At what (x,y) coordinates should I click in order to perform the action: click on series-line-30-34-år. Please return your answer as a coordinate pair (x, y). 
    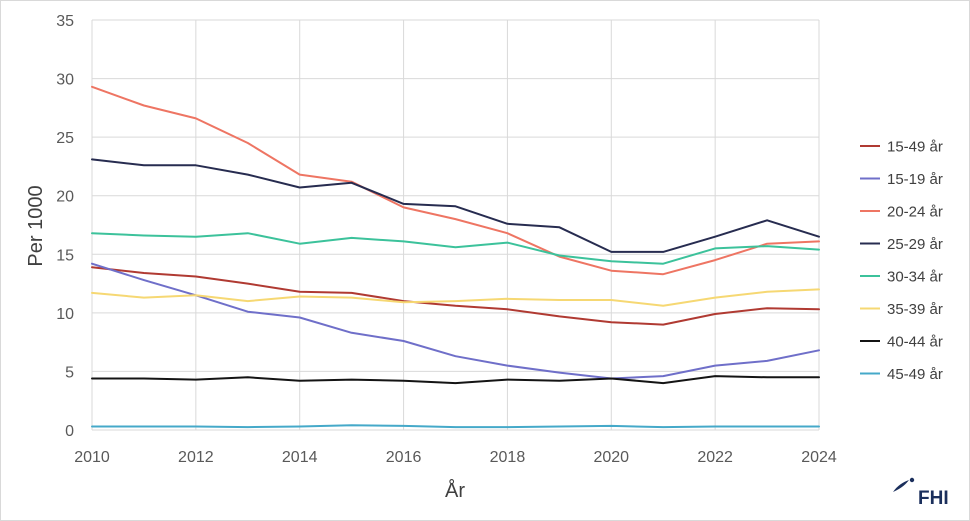
    Looking at the image, I should click on (455, 248).